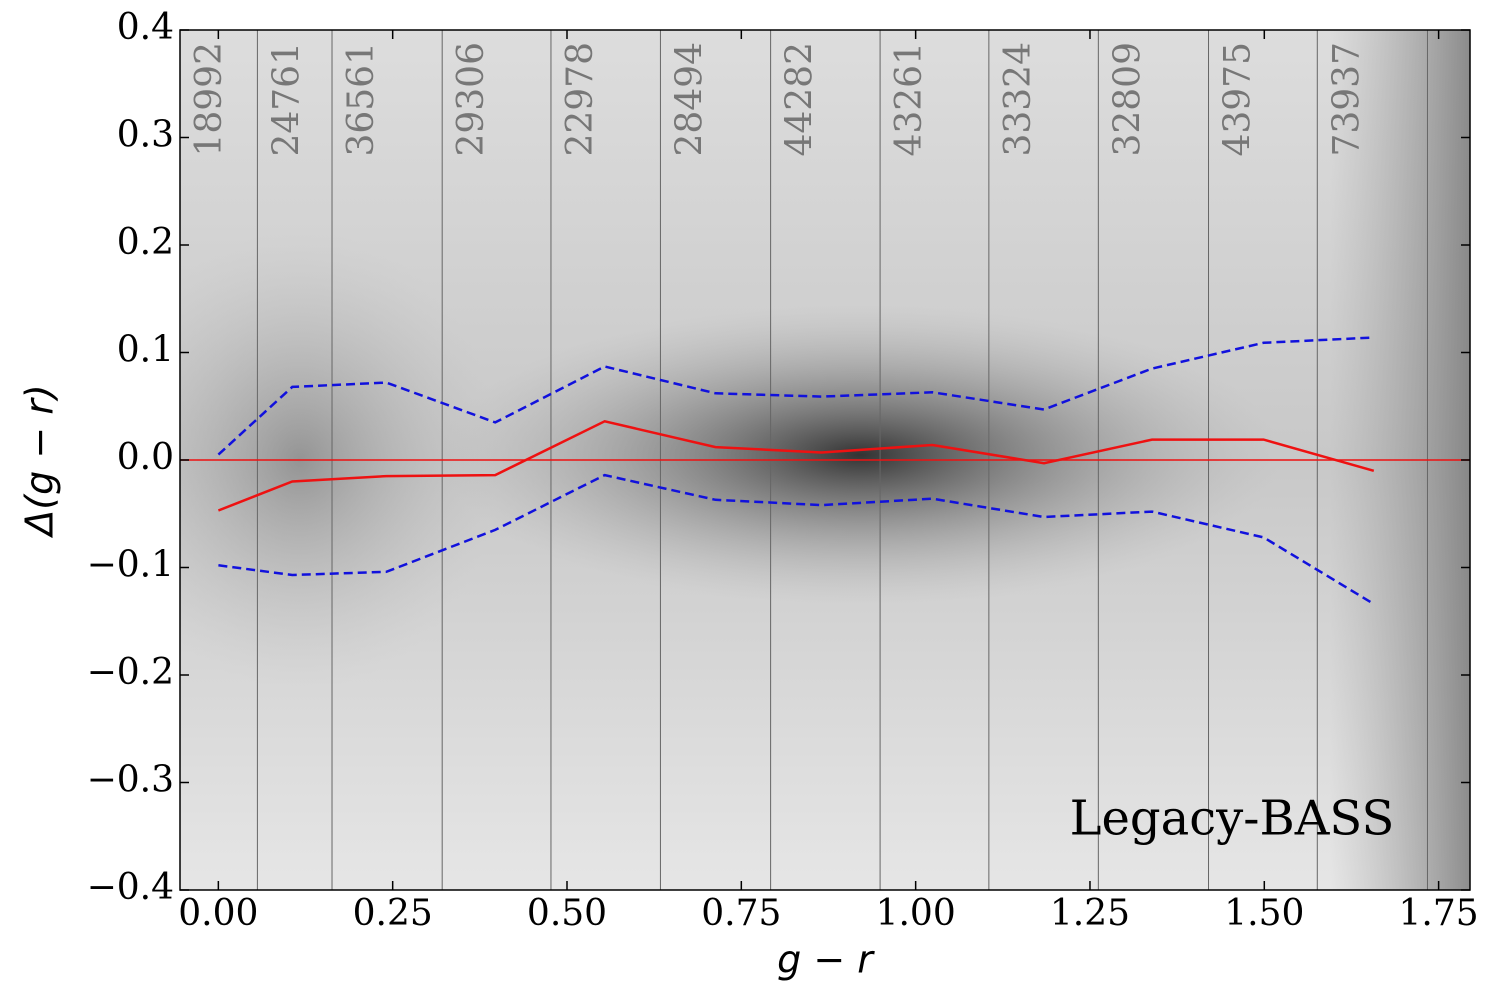 Image resolution: width=1500 pixels, height=1000 pixels. I want to click on annotation: Legacy-BASS, so click(1232, 819).